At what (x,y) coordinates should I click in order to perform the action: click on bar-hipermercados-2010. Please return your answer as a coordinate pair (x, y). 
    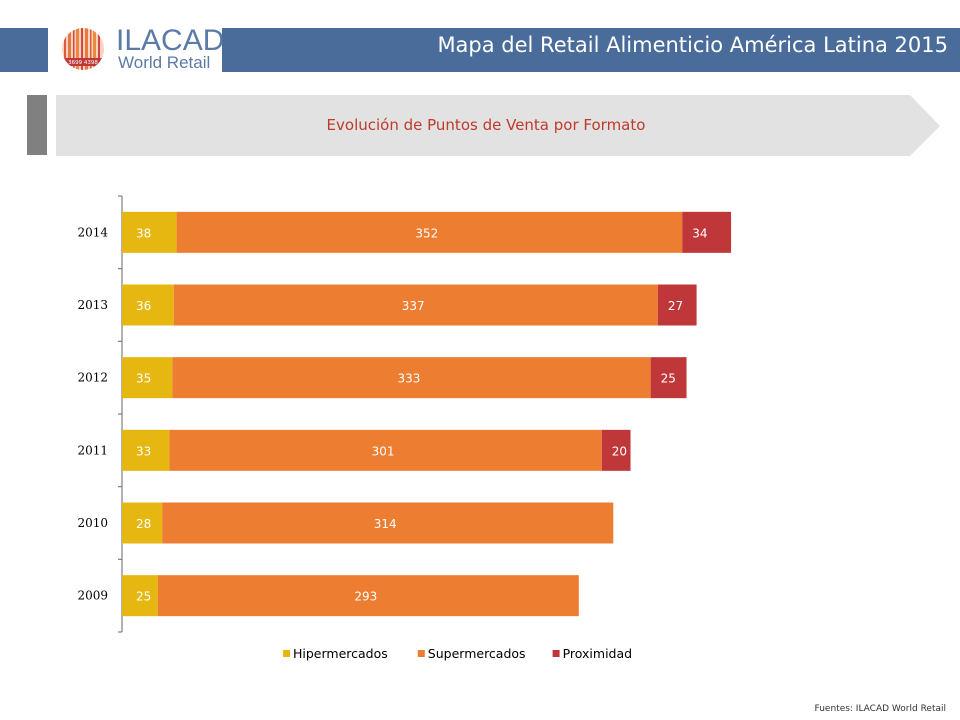
    Looking at the image, I should click on (142, 523).